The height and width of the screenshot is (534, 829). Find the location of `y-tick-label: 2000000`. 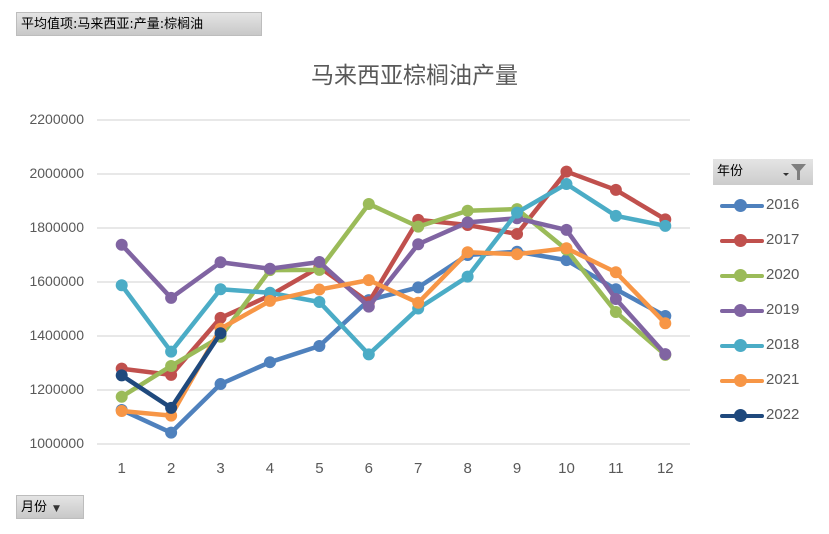

y-tick-label: 2000000 is located at coordinates (56, 173).